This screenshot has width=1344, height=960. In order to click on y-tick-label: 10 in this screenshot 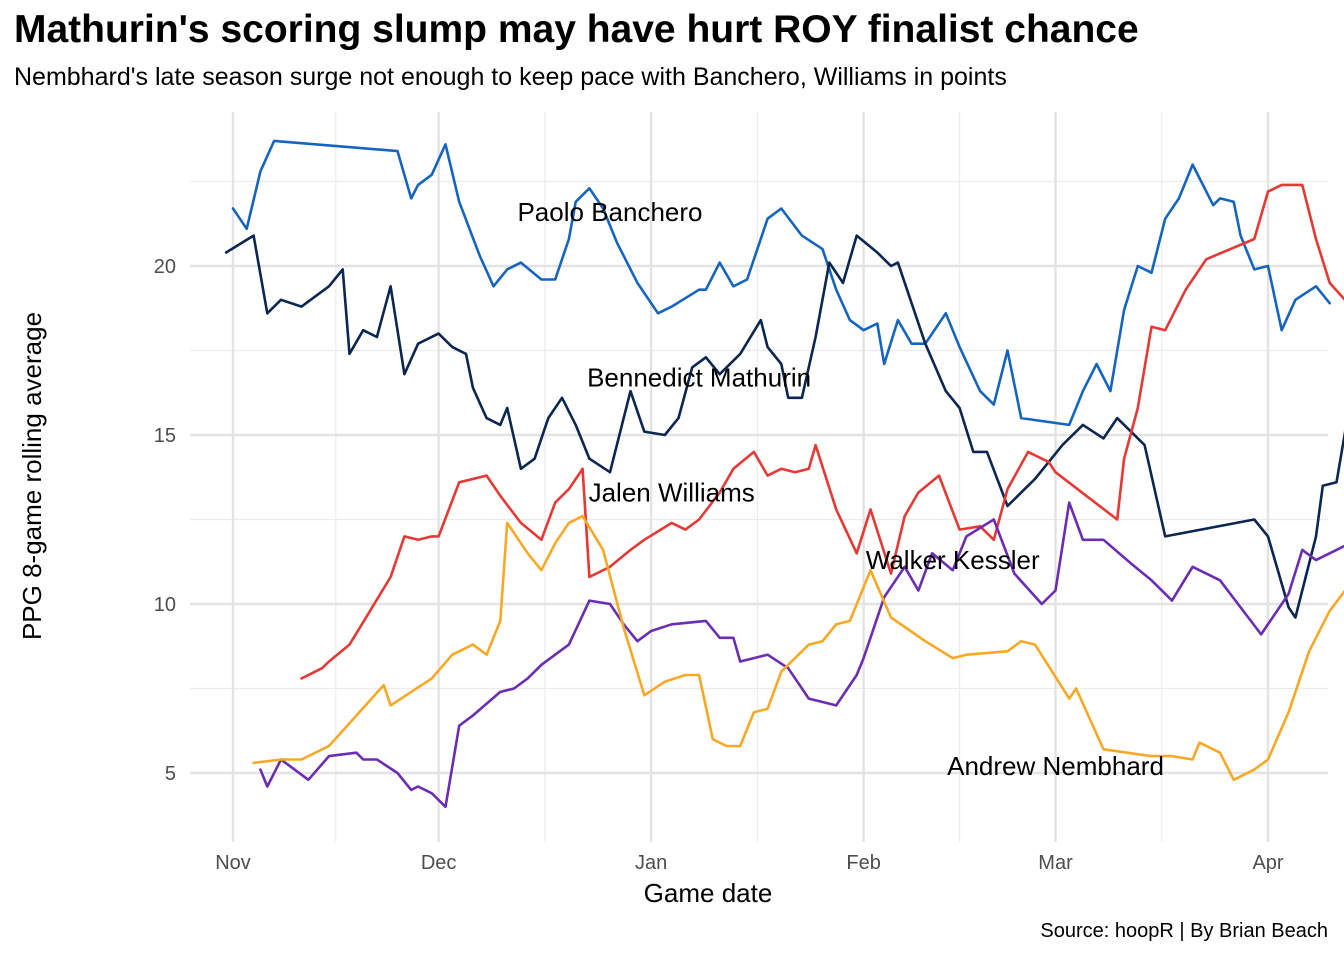, I will do `click(165, 605)`.